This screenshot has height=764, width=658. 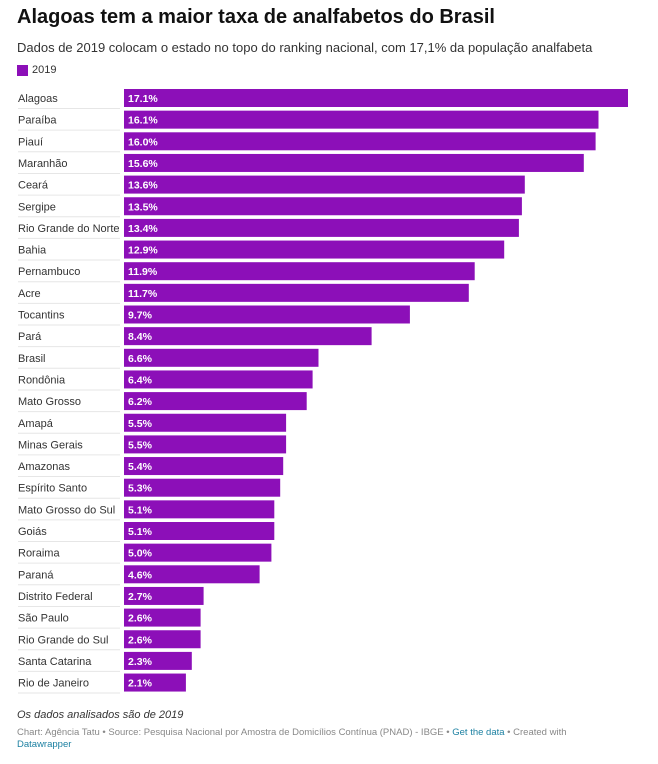 I want to click on category-label: Sergipe, so click(x=37, y=207).